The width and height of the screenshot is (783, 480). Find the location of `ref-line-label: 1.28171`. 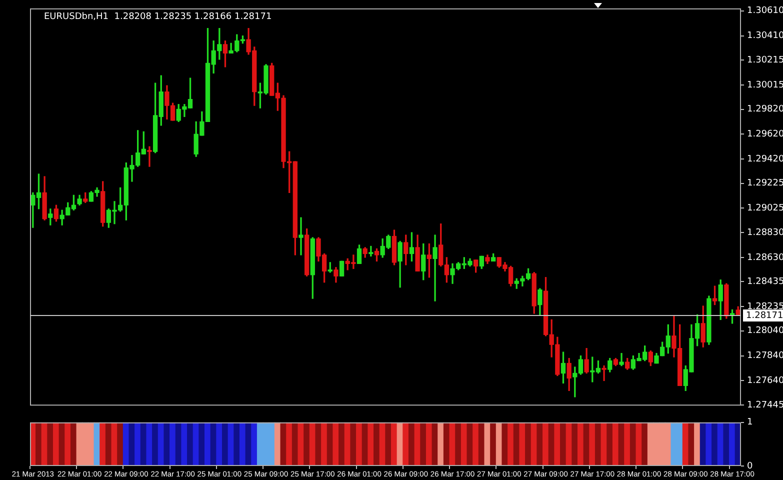

ref-line-label: 1.28171 is located at coordinates (764, 315).